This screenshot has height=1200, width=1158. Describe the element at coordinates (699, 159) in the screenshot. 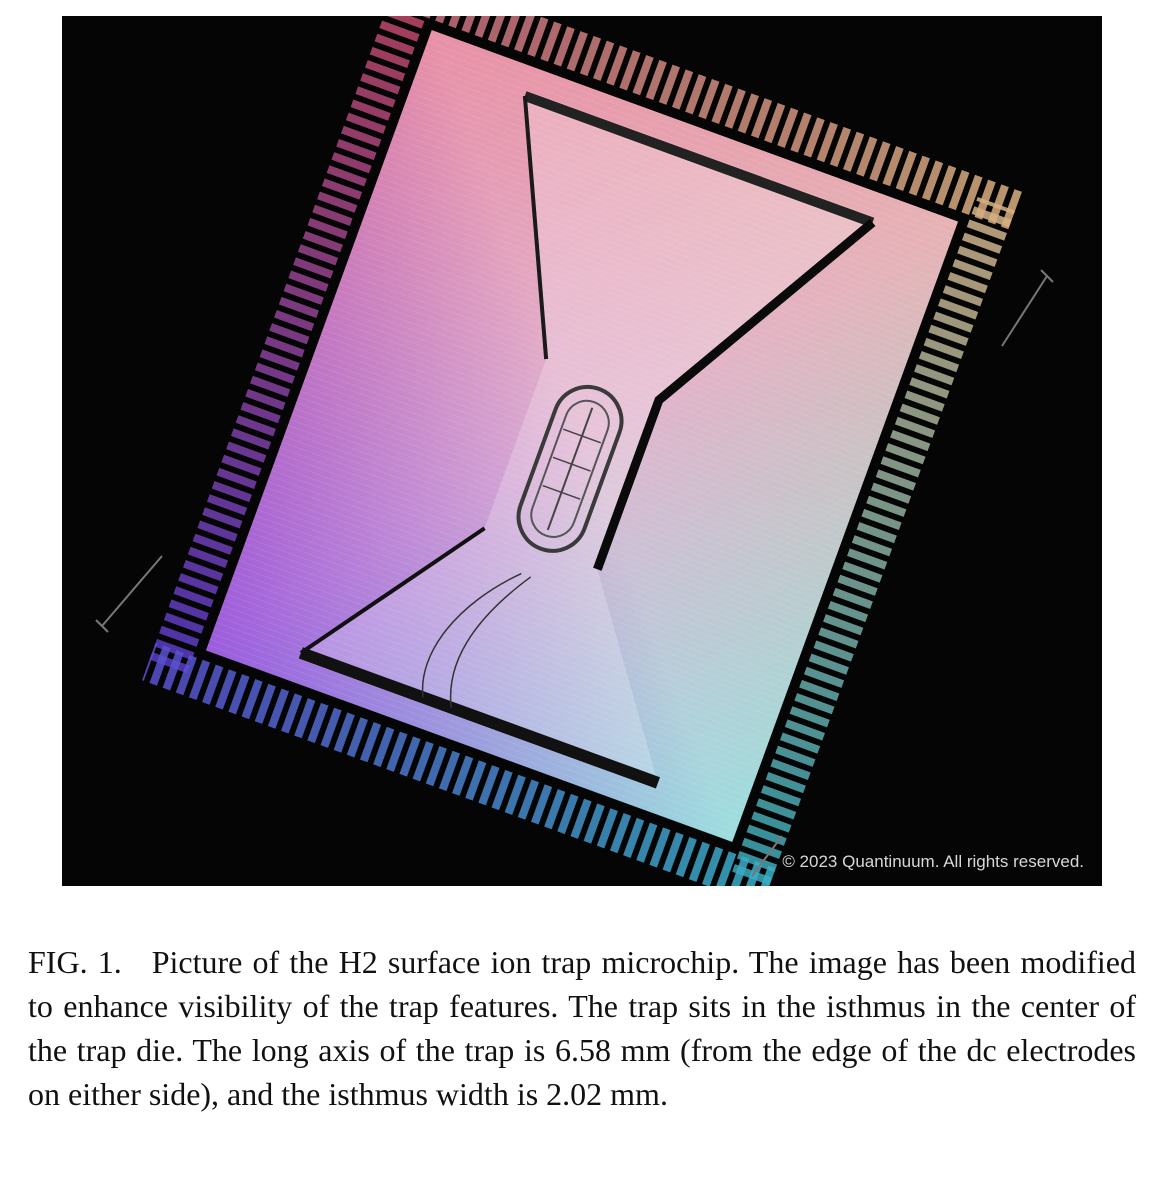

I see `top-electrode-rail` at that location.